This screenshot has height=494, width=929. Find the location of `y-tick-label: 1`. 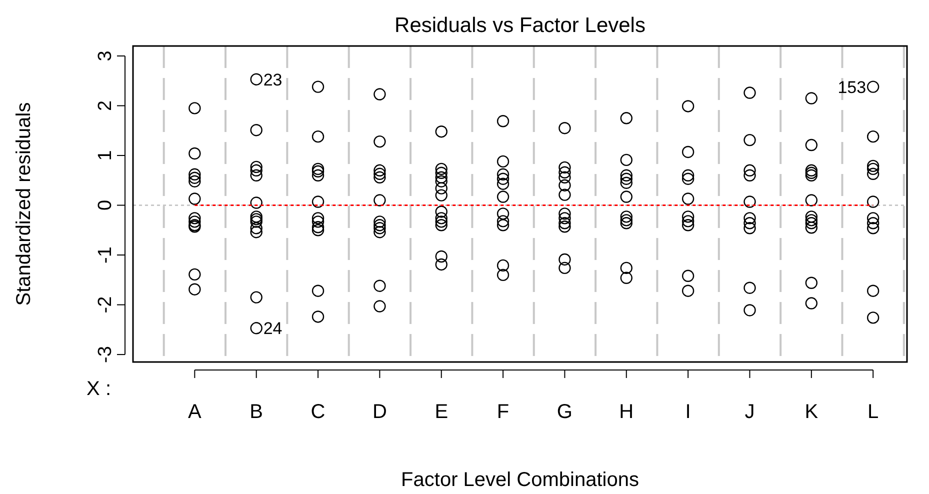

y-tick-label: 1 is located at coordinates (105, 155).